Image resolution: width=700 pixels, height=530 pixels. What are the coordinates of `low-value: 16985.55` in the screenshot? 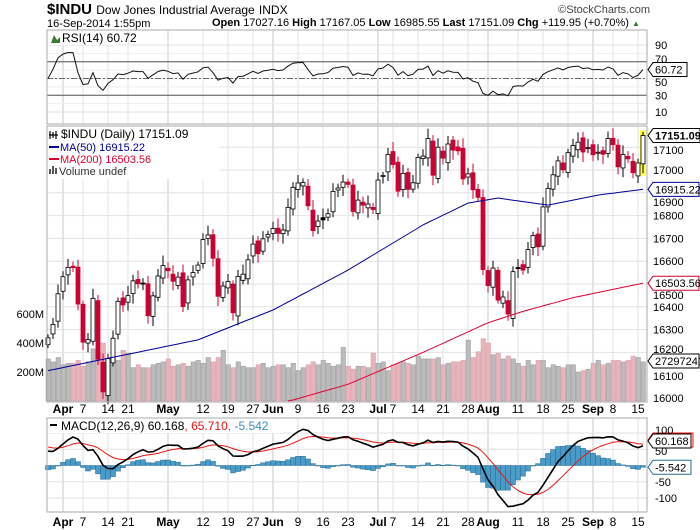 It's located at (416, 23).